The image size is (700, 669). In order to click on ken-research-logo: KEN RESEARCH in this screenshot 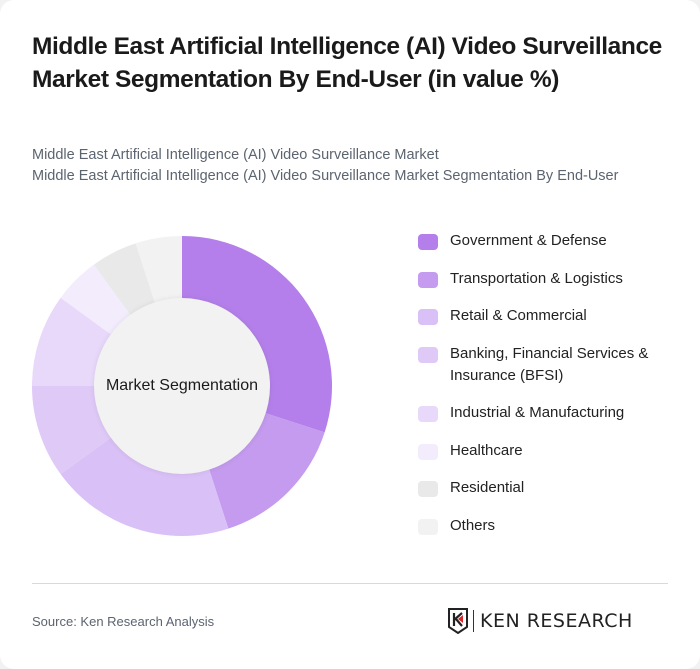, I will do `click(540, 621)`.